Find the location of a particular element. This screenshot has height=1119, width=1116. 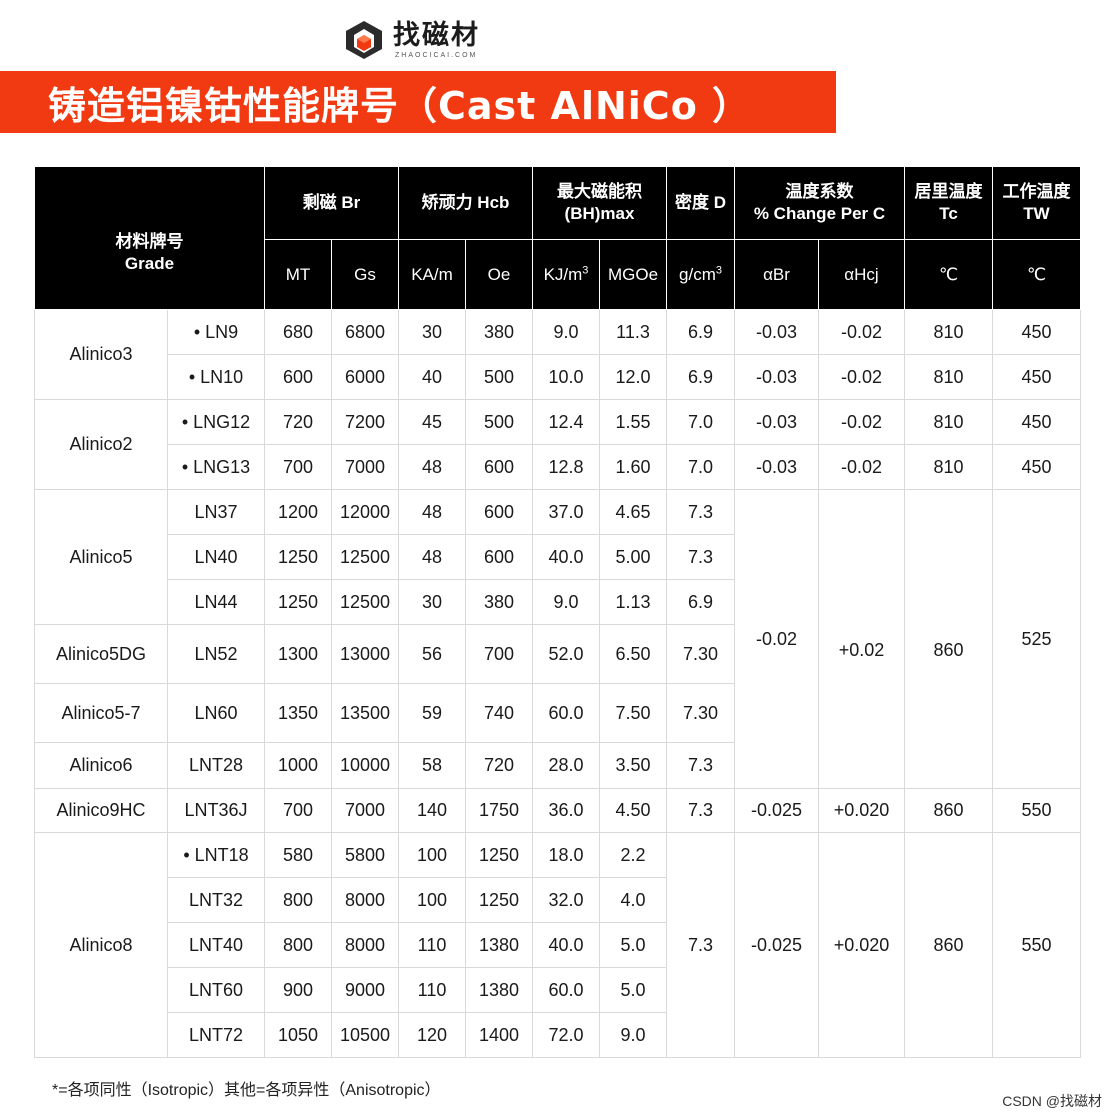

cube-logo-icon is located at coordinates (364, 40).